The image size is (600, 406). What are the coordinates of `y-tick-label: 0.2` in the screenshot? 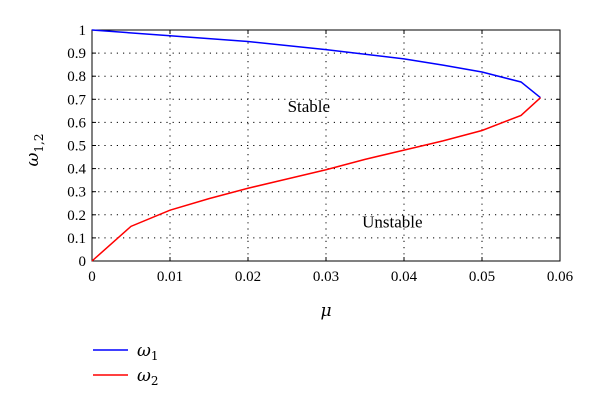 It's located at (76, 216).